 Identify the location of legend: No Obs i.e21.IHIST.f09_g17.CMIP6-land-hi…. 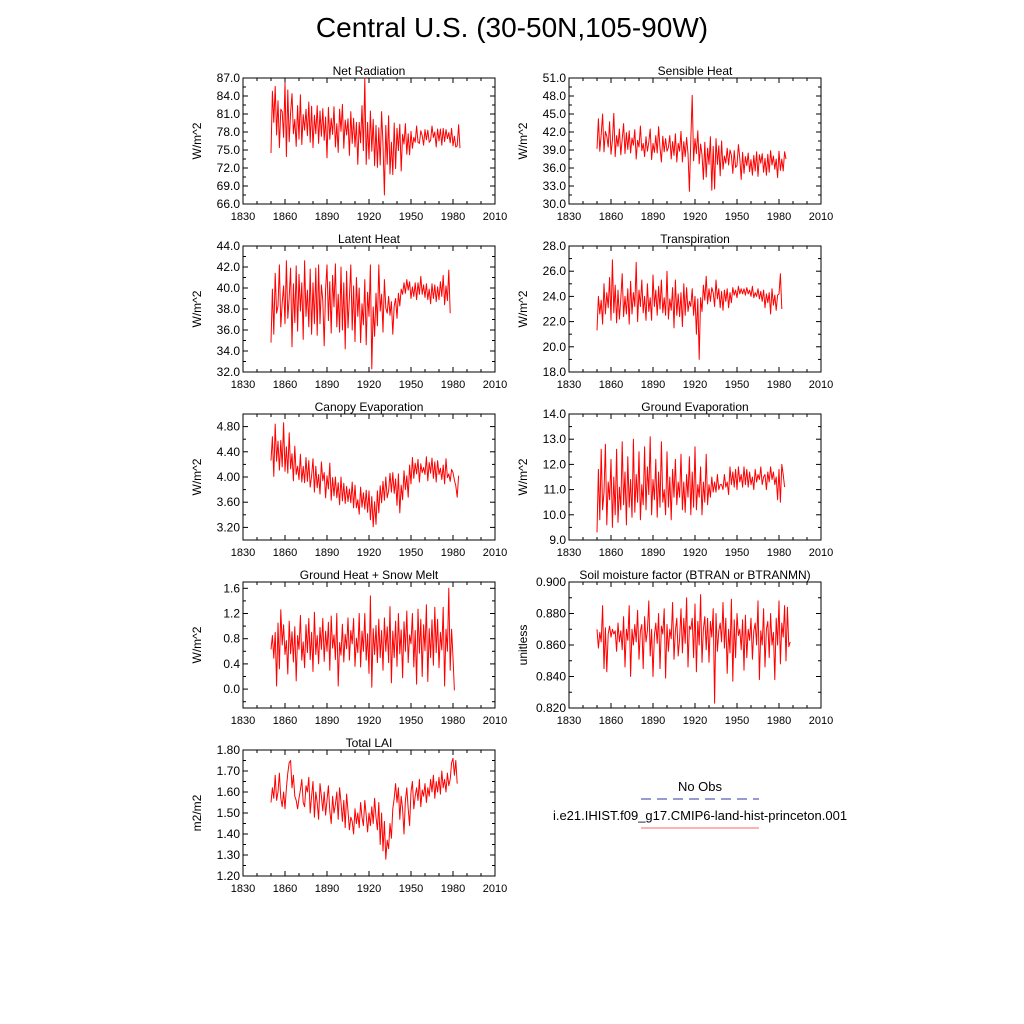
(700, 806).